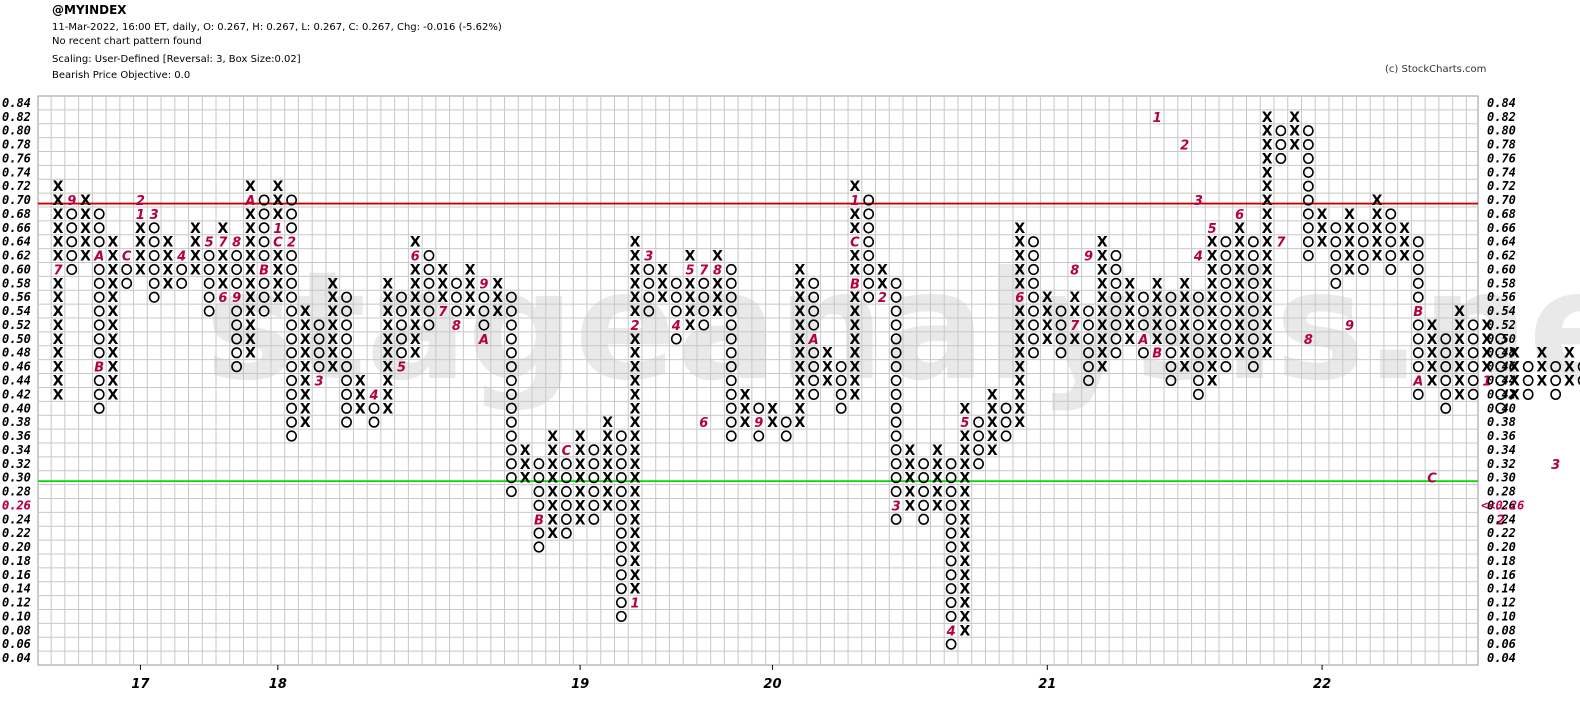  What do you see at coordinates (1501, 630) in the screenshot?
I see `y-tick-right: 0.08` at bounding box center [1501, 630].